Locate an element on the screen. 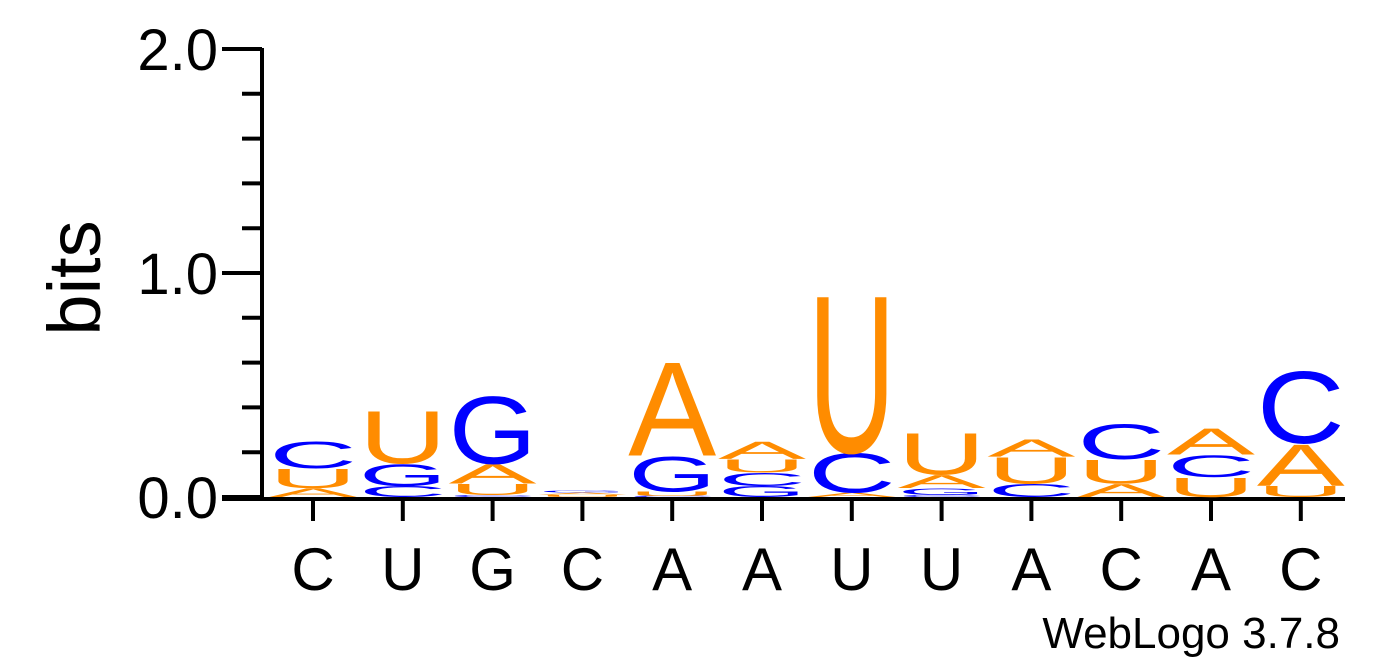 The width and height of the screenshot is (1392, 667). x-tick-label: G is located at coordinates (492, 569).